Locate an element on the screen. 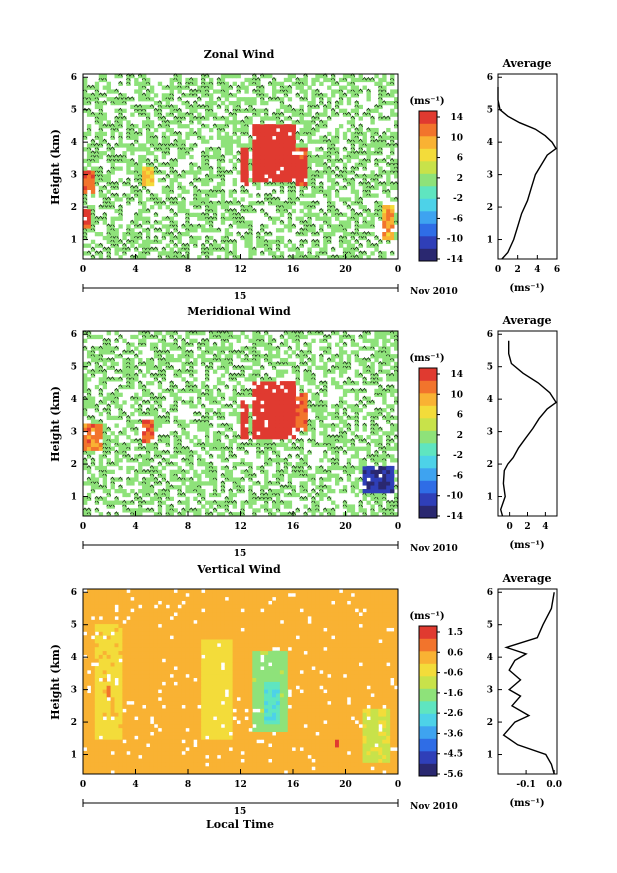  colorbar-swatch is located at coordinates (428, 230).